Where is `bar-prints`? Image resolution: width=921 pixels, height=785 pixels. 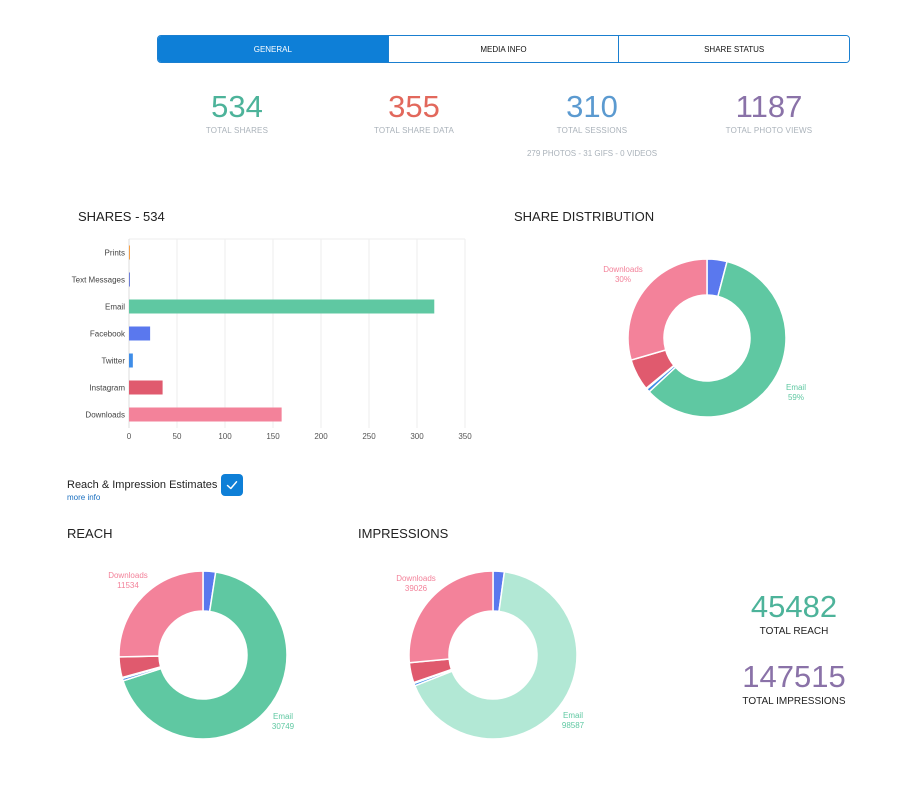
bar-prints is located at coordinates (129, 252).